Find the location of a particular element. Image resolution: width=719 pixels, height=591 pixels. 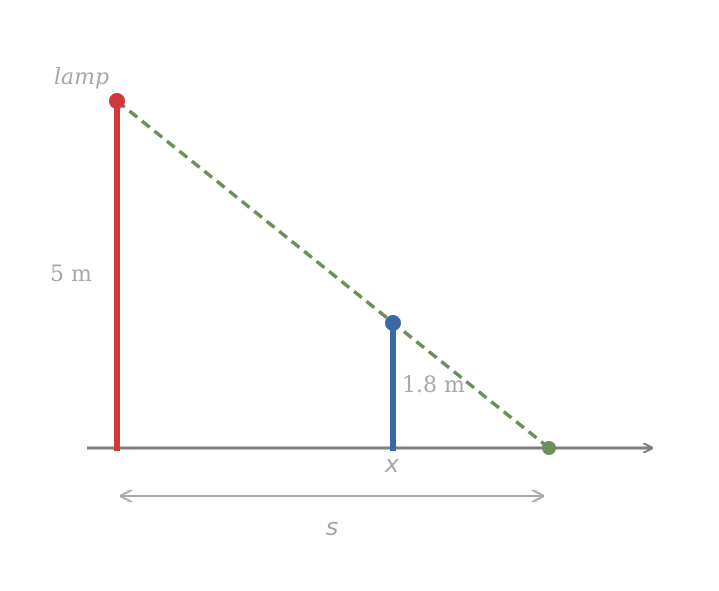

person-height-label: 1.8 m is located at coordinates (433, 385).